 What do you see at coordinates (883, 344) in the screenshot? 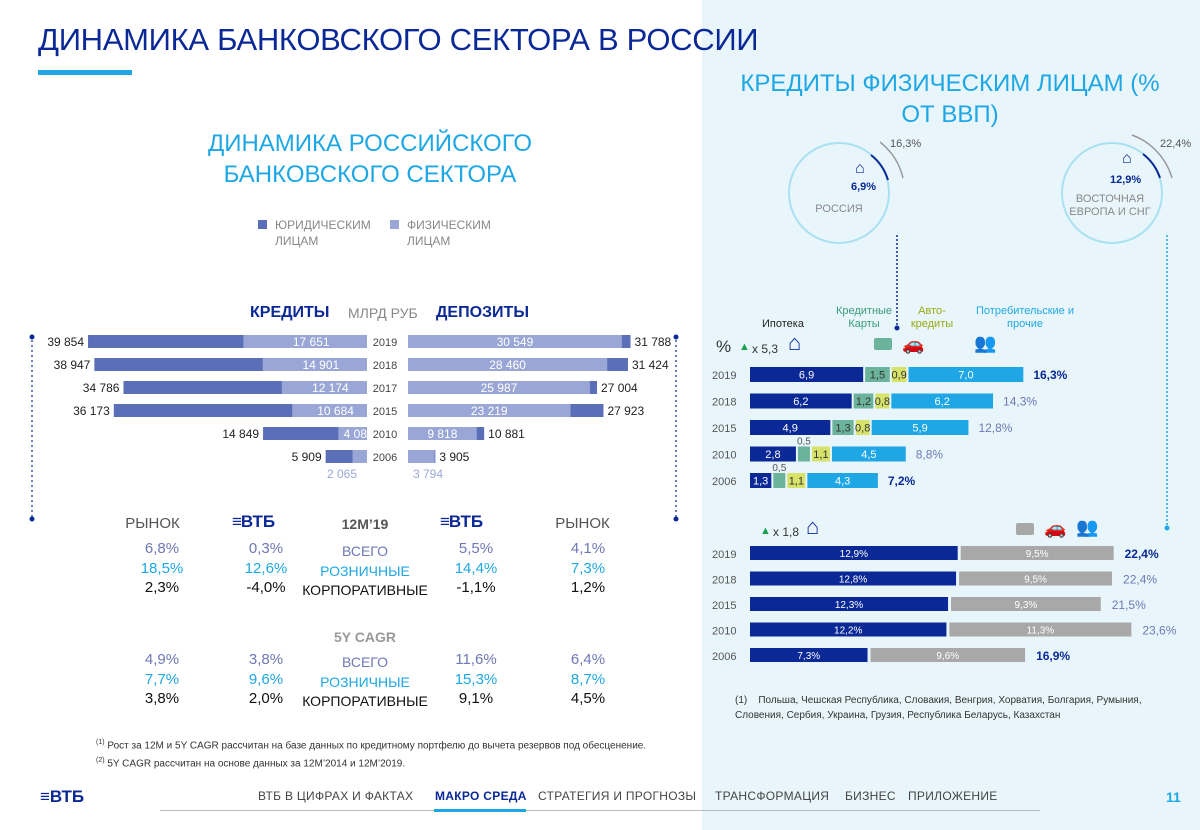
I see `credit-card-icon` at bounding box center [883, 344].